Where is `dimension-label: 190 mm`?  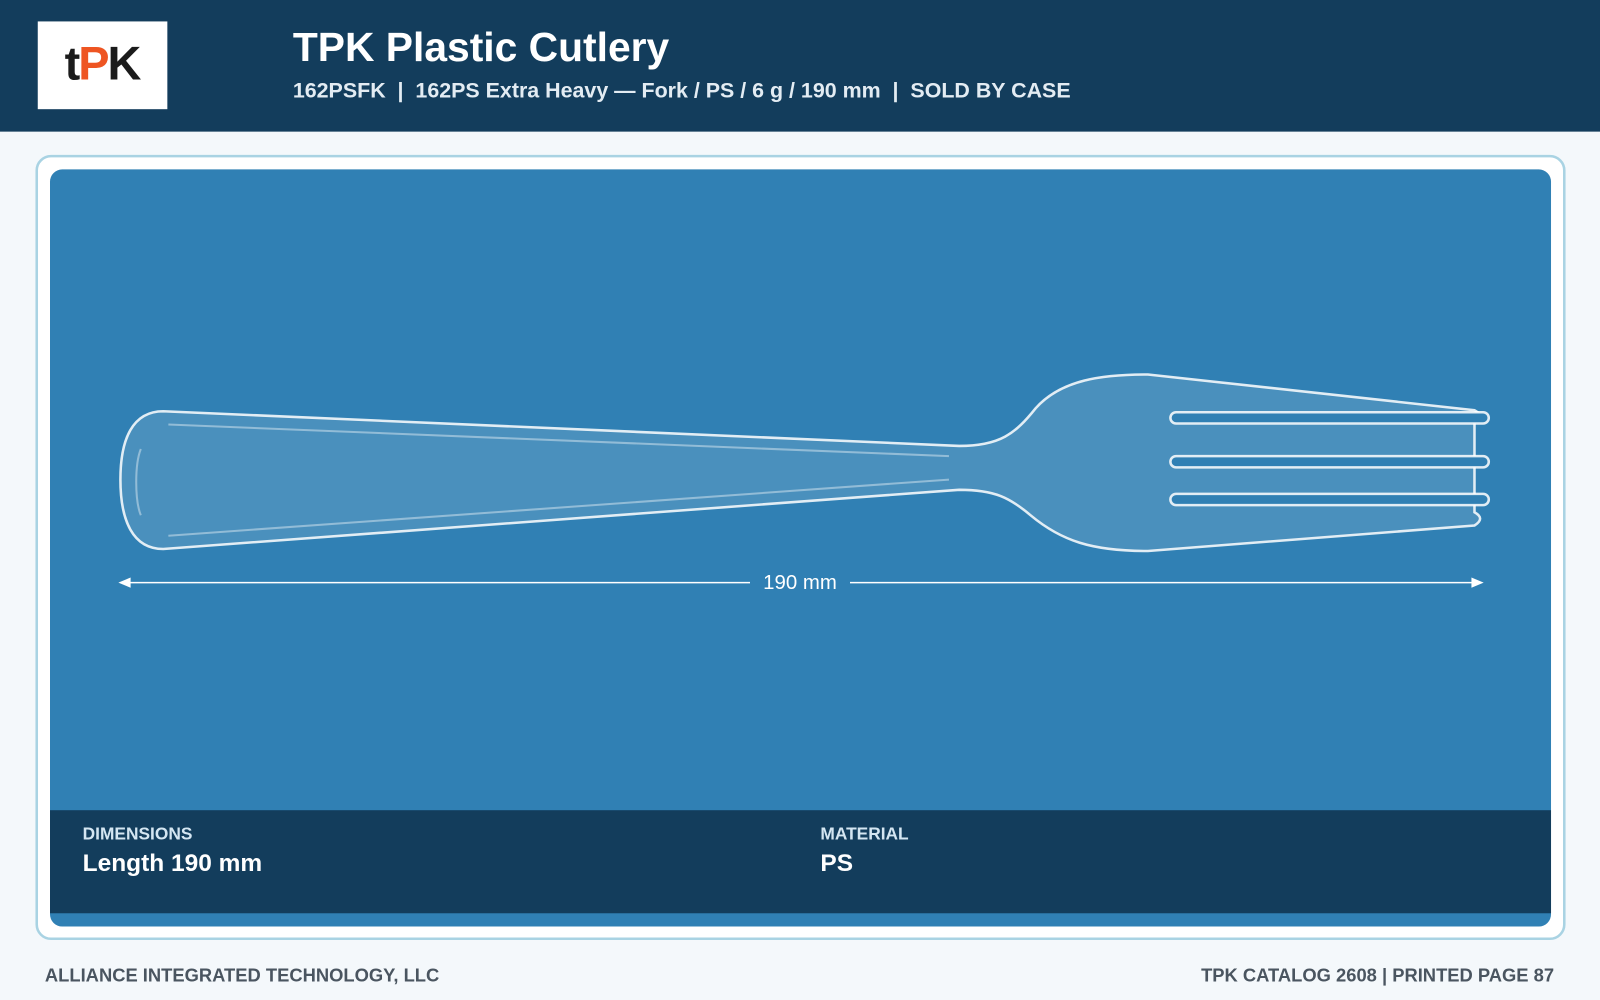 dimension-label: 190 mm is located at coordinates (800, 583).